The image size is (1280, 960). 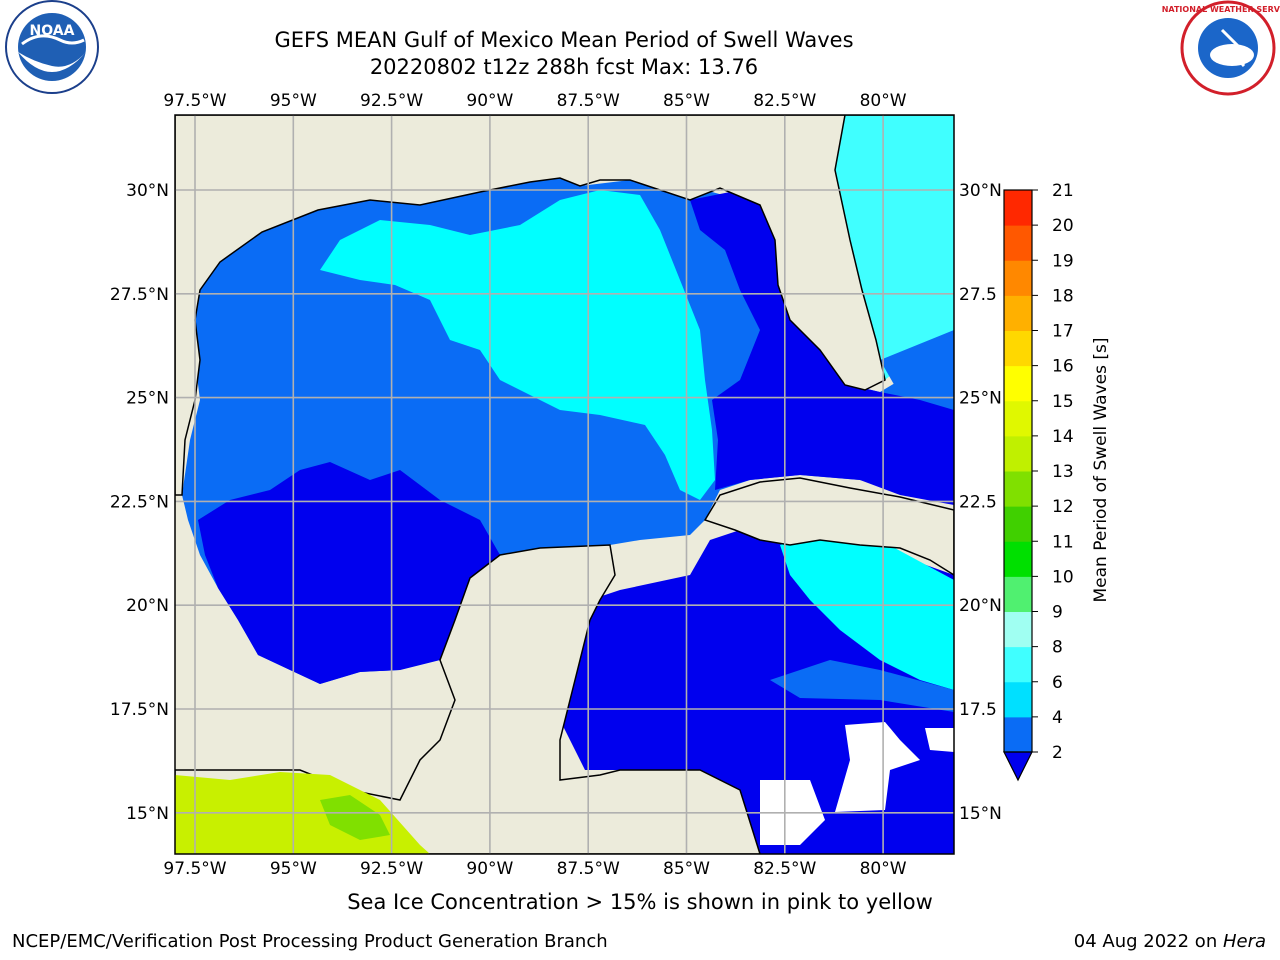 I want to click on lat-label: 22.5°N, so click(x=139, y=502).